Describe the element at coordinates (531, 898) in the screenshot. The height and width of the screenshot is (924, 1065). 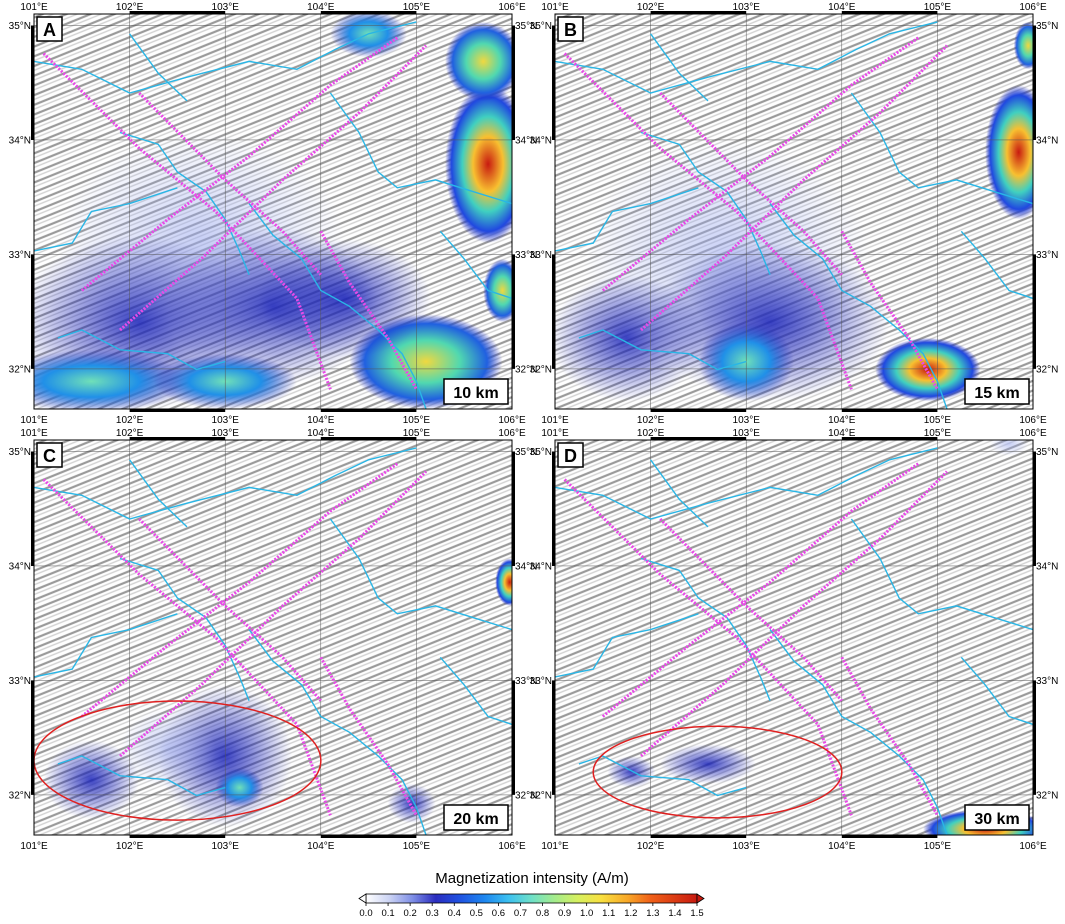
I see `colorbar-ramp` at that location.